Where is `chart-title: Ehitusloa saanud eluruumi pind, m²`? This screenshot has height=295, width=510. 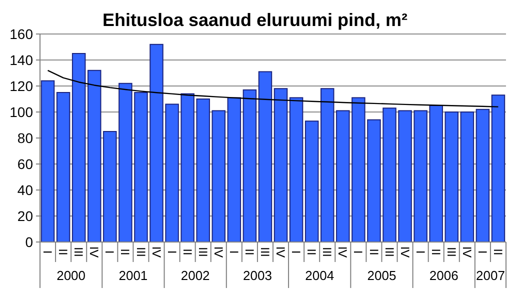 chart-title: Ehitusloa saanud eluruumi pind, m² is located at coordinates (255, 20).